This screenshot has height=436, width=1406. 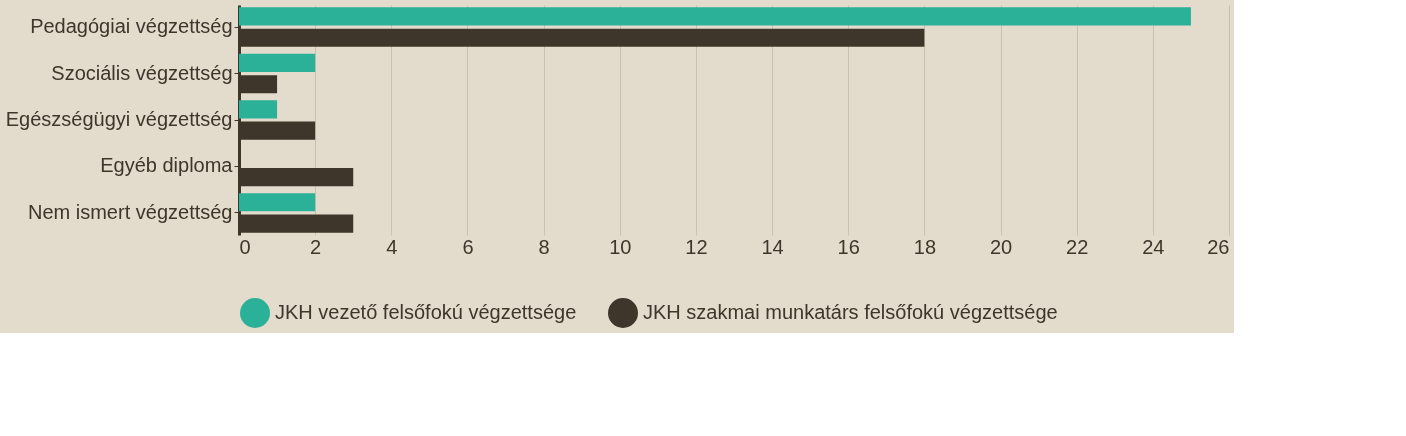 I want to click on x-tick-label: 20, so click(x=1001, y=246).